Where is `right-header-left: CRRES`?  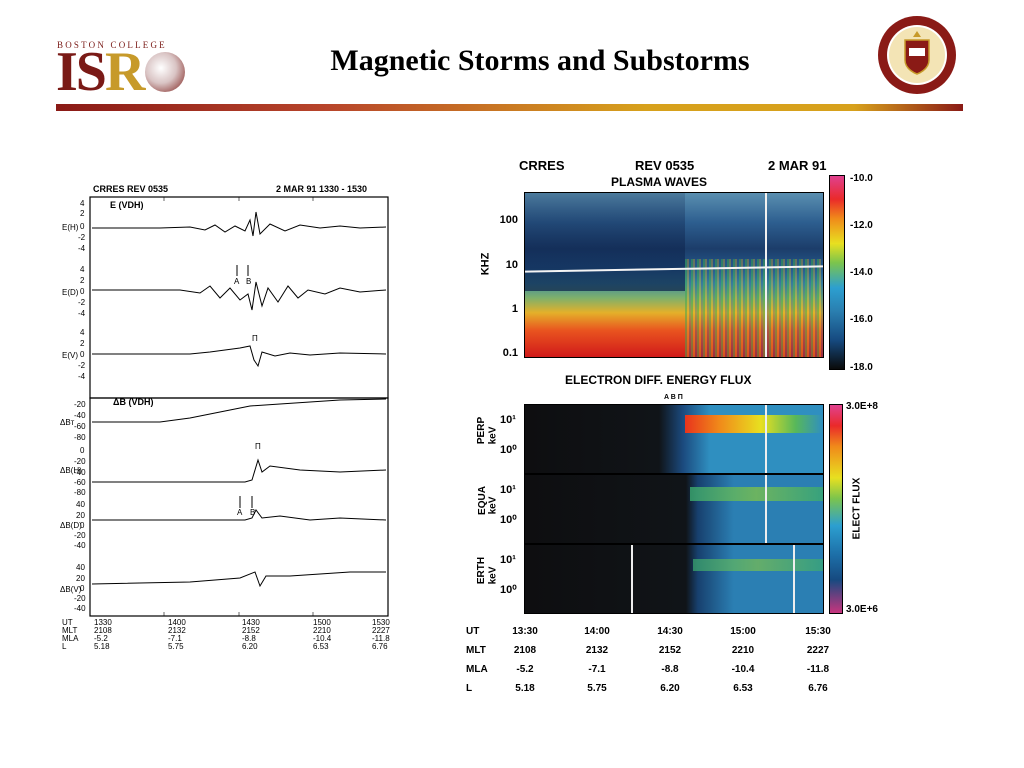 right-header-left: CRRES is located at coordinates (542, 165).